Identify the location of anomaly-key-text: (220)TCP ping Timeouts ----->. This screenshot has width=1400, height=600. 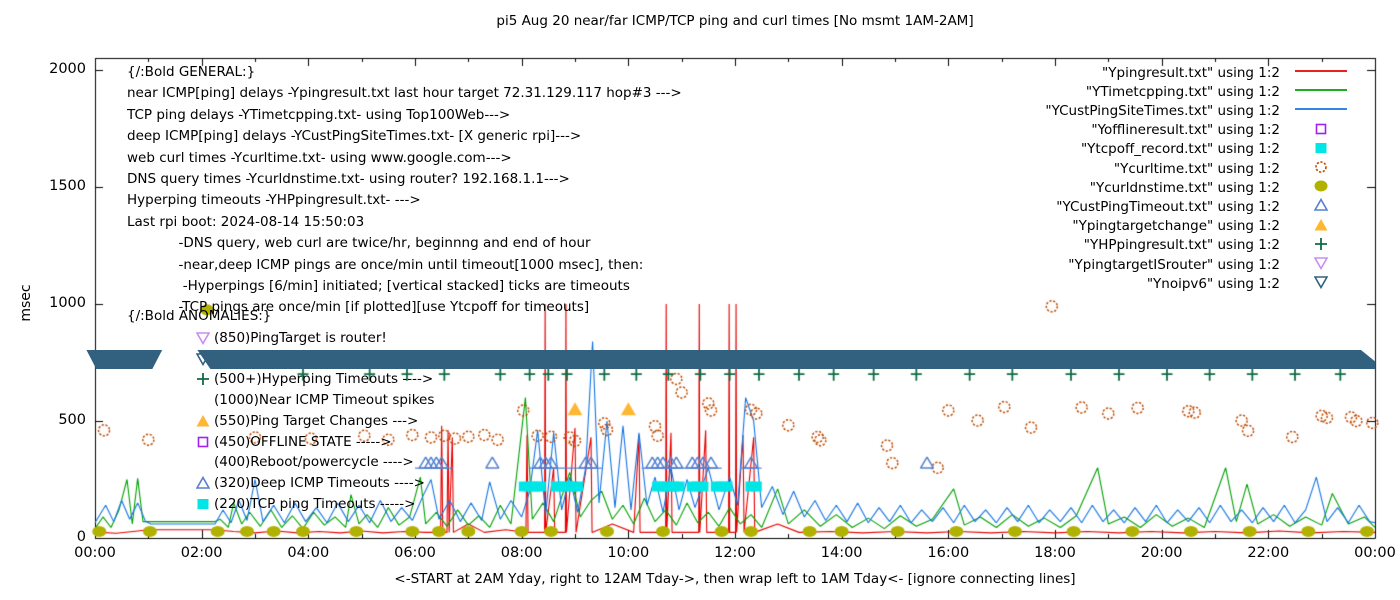
(315, 503).